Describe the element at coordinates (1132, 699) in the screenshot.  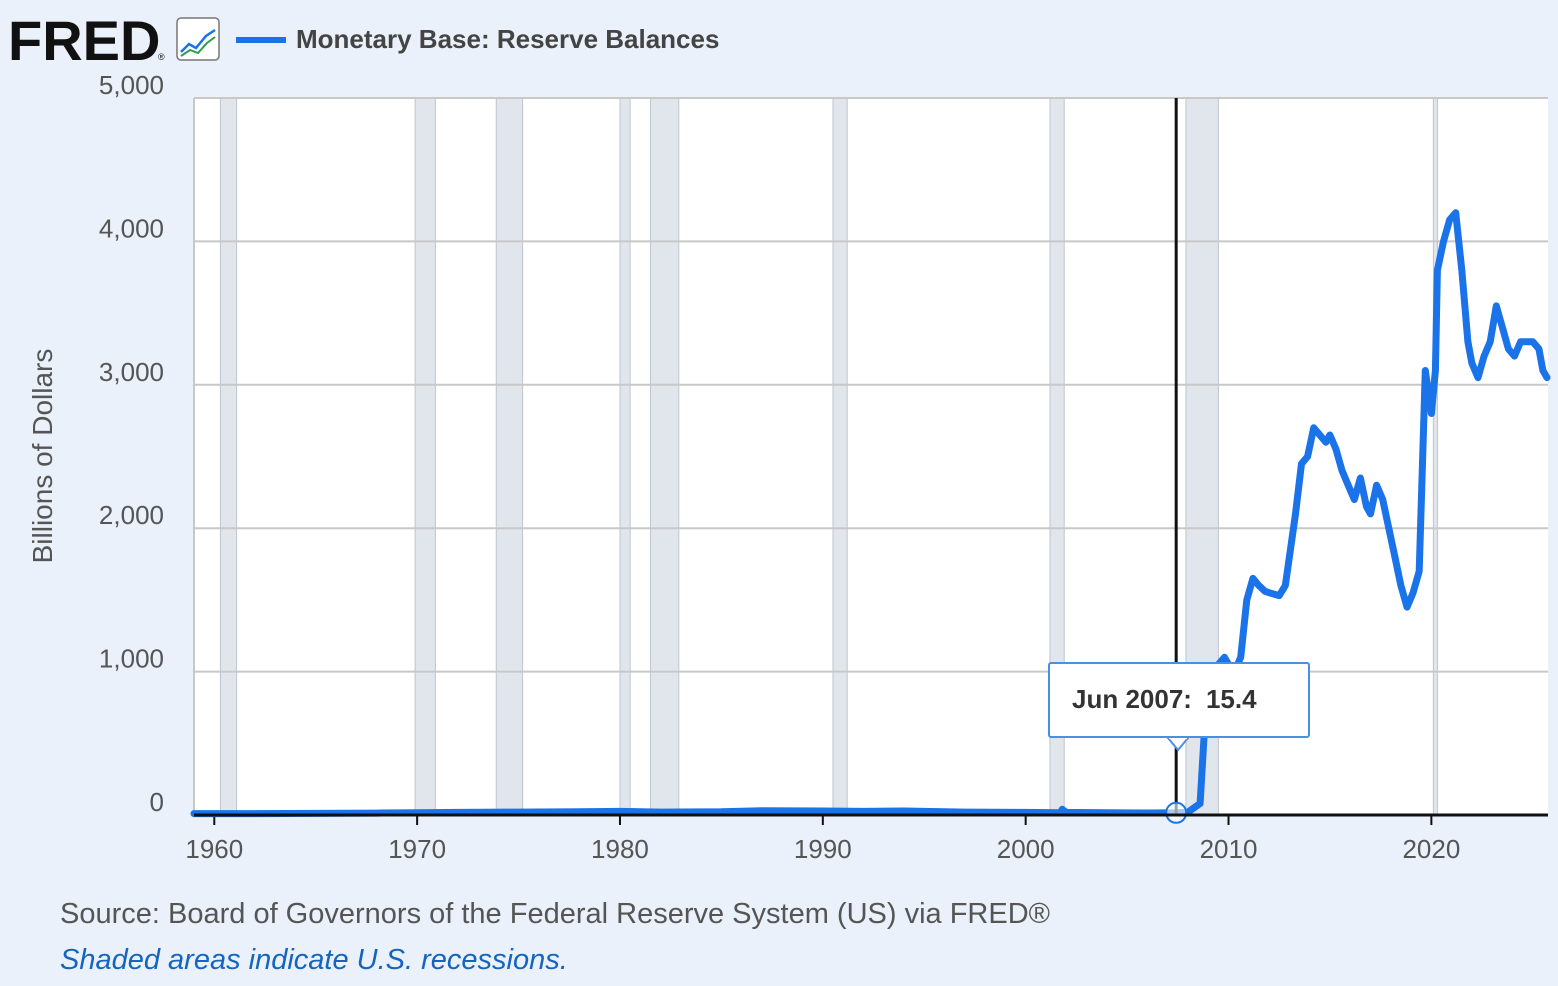
I see `tooltip-date: Jun 2007:` at that location.